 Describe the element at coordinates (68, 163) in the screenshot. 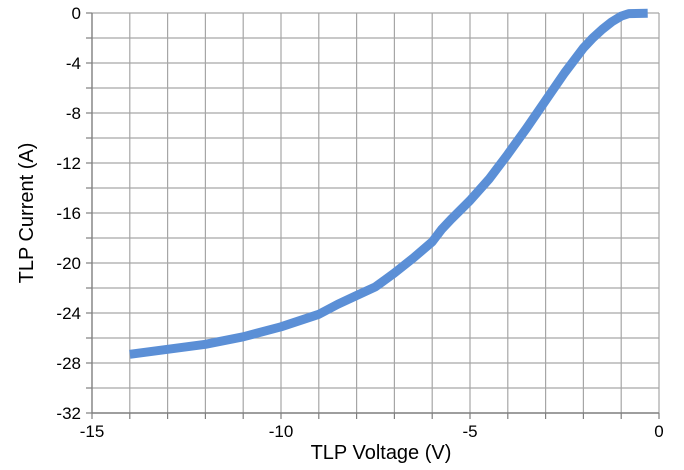

I see `y-tick-label: -12` at that location.